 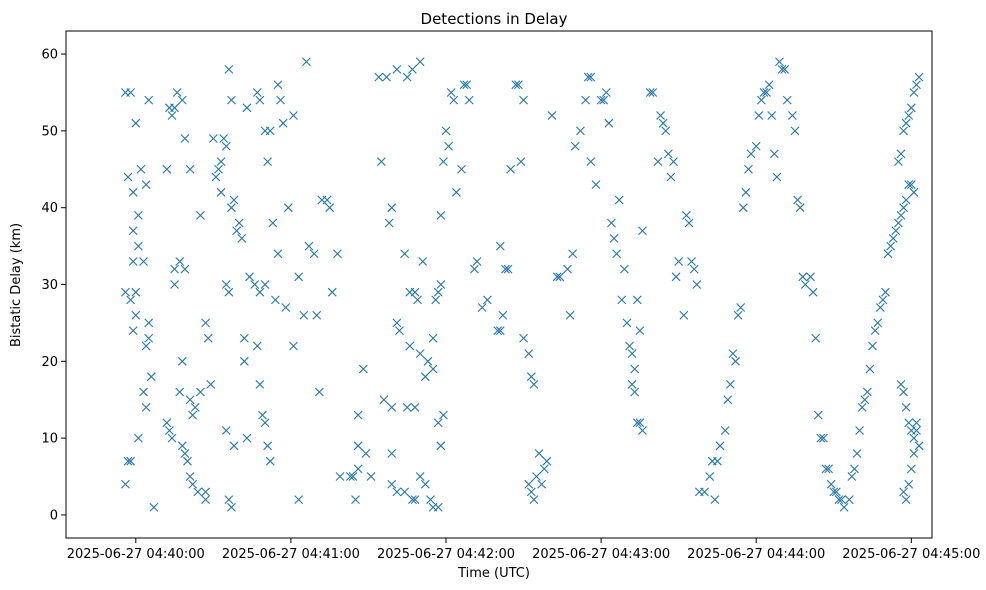 I want to click on y-axis-ticks: 0 10 20 30 40 50 60, so click(x=53, y=285).